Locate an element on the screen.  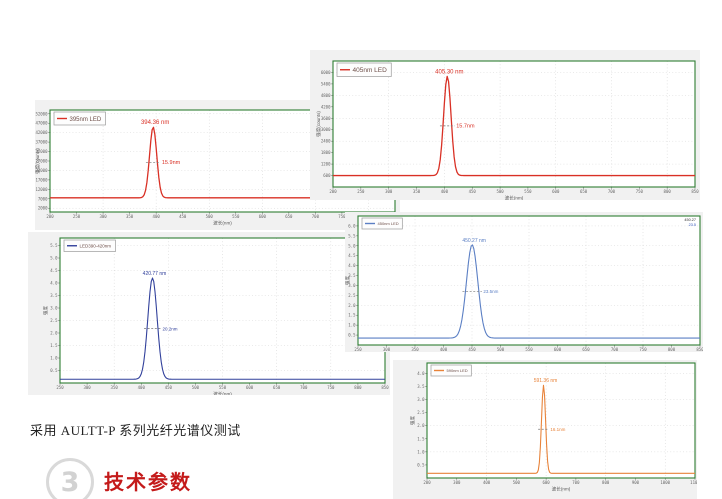
svg-text: 591.36 nm is located at coordinates (546, 381).